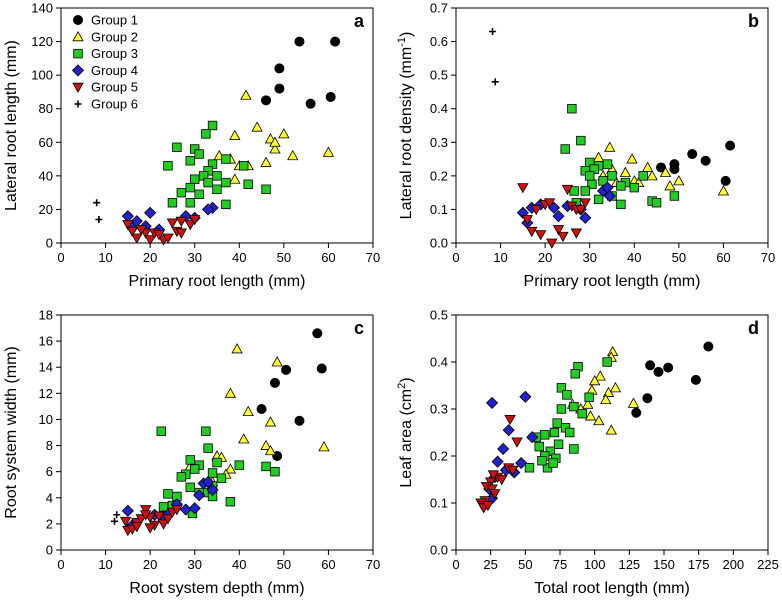 This screenshot has width=782, height=604. Describe the element at coordinates (114, 53) in the screenshot. I see `legend-label: Group 3` at that location.